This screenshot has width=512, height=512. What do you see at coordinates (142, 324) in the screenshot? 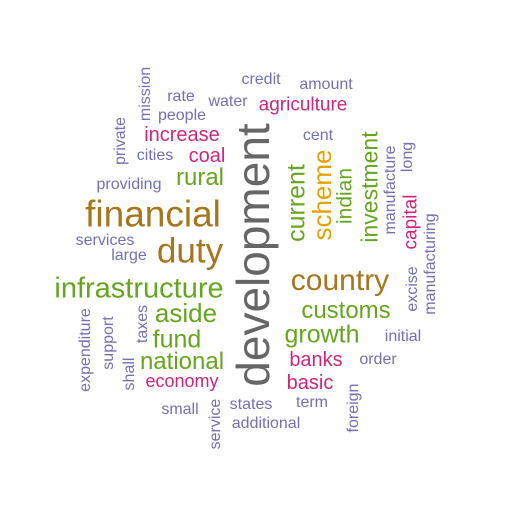
I see `word-taxes: taxes` at bounding box center [142, 324].